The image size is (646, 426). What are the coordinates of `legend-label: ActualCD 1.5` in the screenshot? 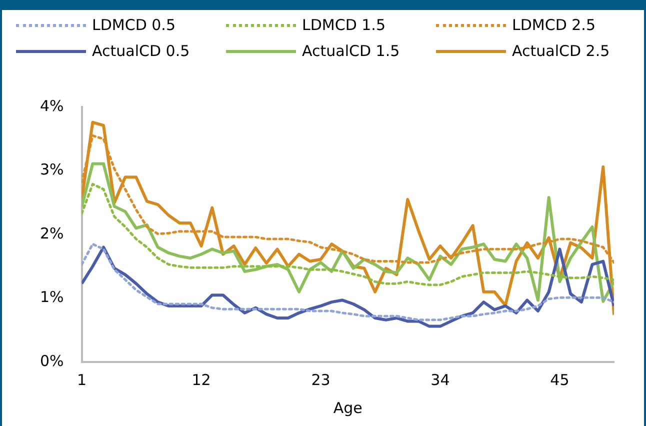 It's located at (351, 51).